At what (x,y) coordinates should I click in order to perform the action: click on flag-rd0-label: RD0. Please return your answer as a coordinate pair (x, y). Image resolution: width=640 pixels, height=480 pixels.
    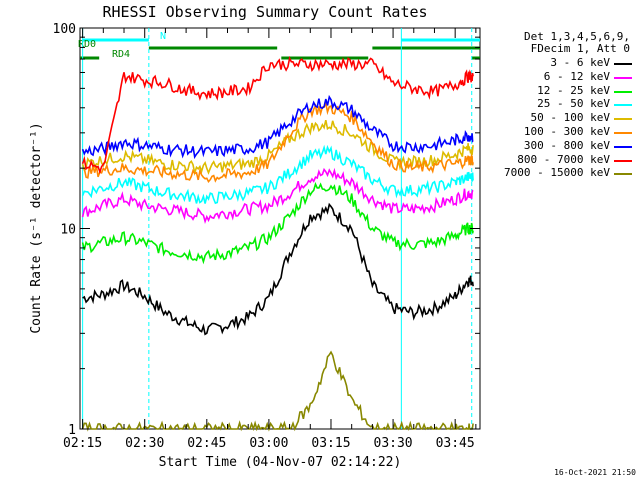
    Looking at the image, I should click on (87, 44).